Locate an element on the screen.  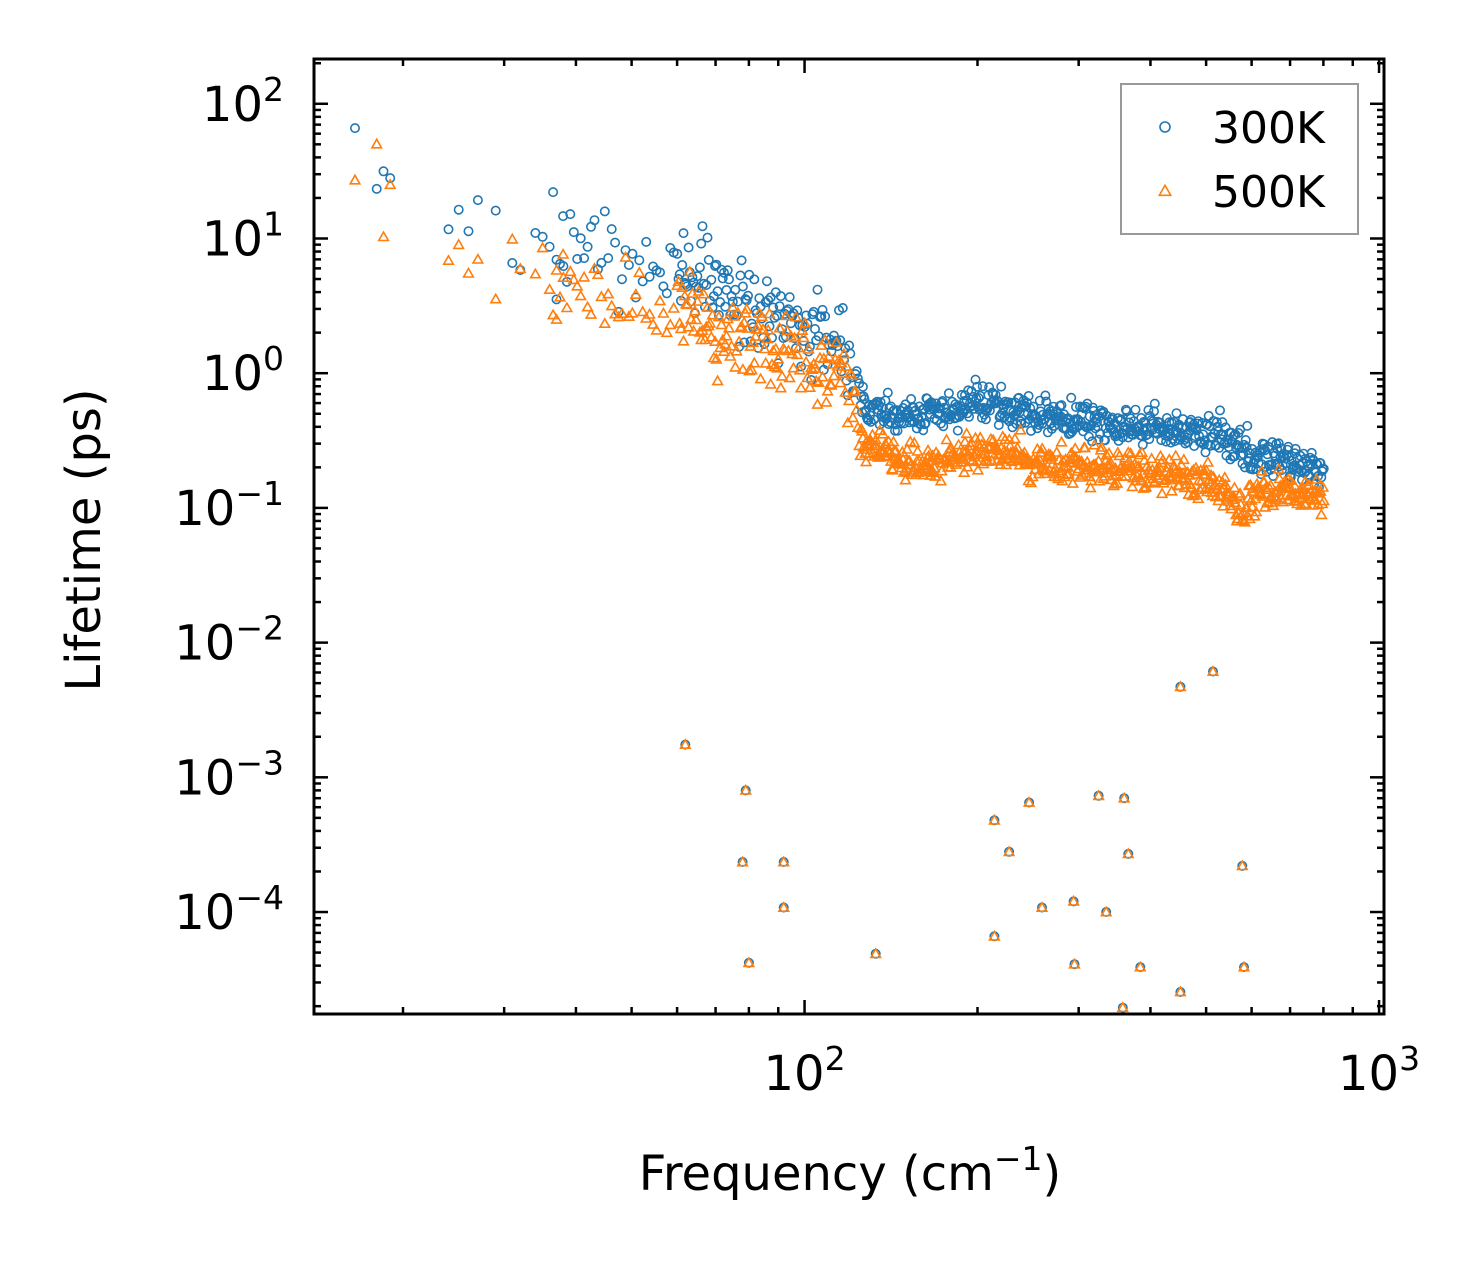
legend-frame is located at coordinates (1239, 159).